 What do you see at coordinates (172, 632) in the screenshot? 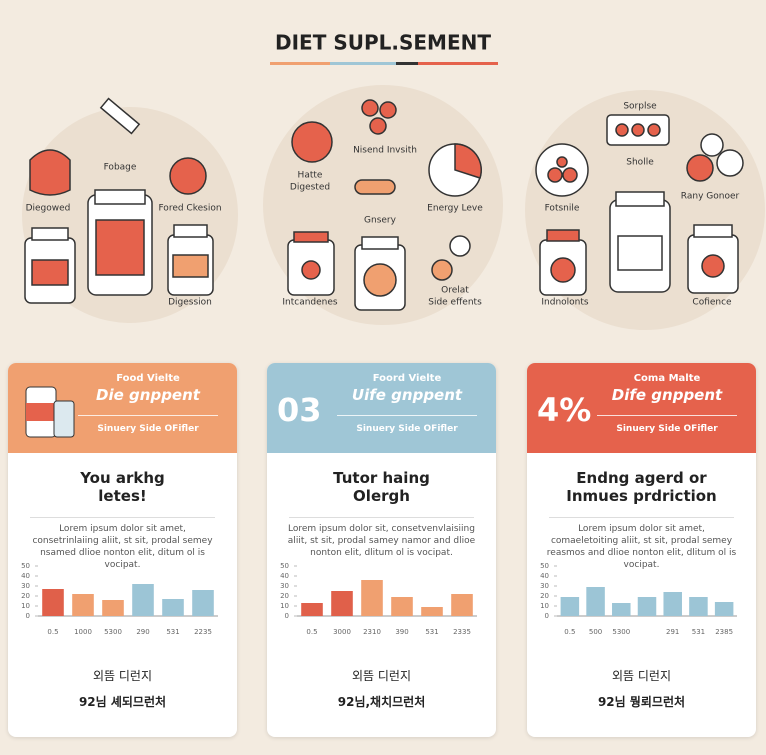
I see `x-tick-label: 531` at bounding box center [172, 632].